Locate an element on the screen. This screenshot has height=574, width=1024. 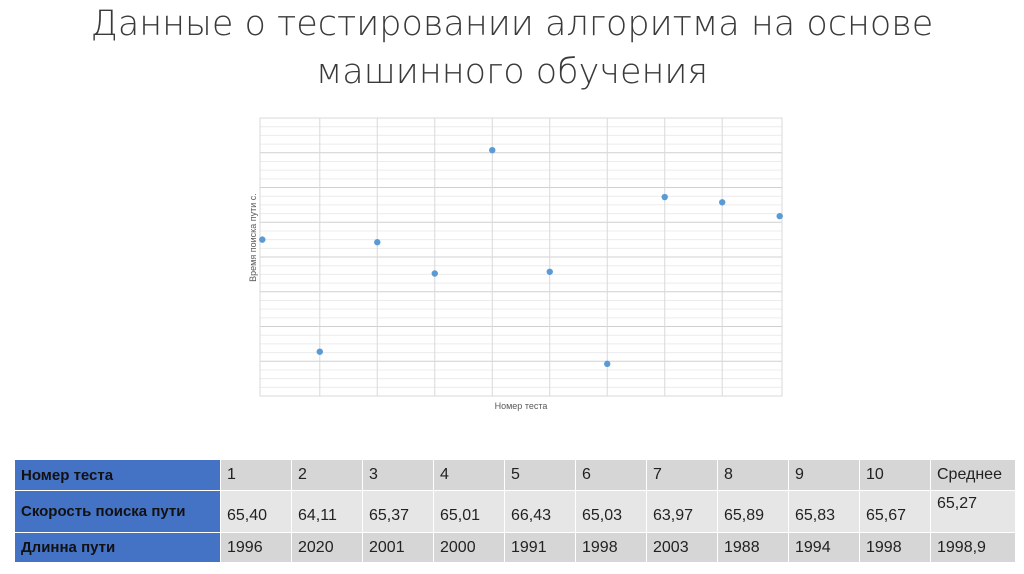
column-header: 10 is located at coordinates (895, 475).